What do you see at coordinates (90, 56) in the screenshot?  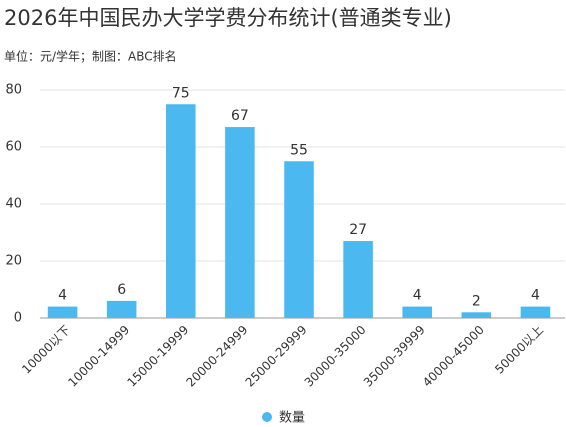 I see `chart-subtitle: 单位：元/学年；制图：ABC排名` at bounding box center [90, 56].